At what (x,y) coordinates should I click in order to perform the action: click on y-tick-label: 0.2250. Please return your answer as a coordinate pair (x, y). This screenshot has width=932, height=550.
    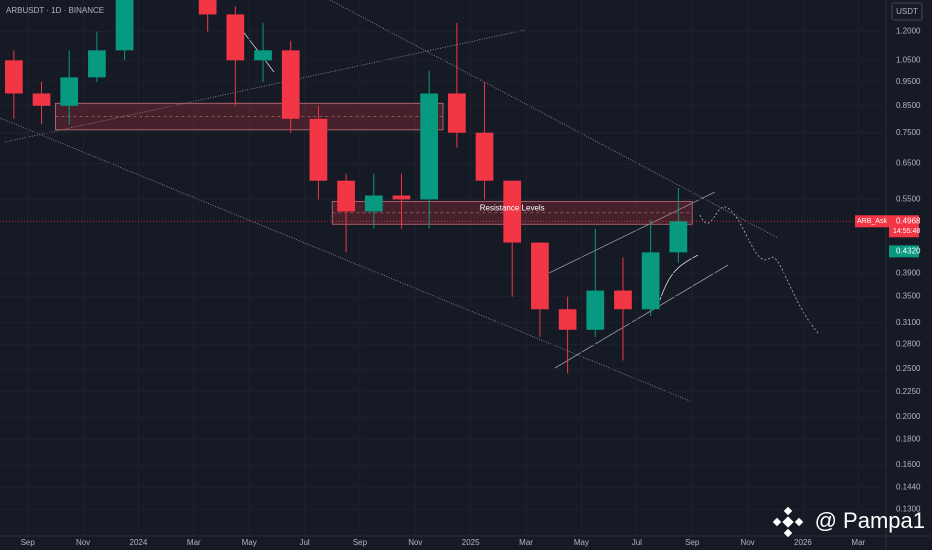
    Looking at the image, I should click on (908, 391).